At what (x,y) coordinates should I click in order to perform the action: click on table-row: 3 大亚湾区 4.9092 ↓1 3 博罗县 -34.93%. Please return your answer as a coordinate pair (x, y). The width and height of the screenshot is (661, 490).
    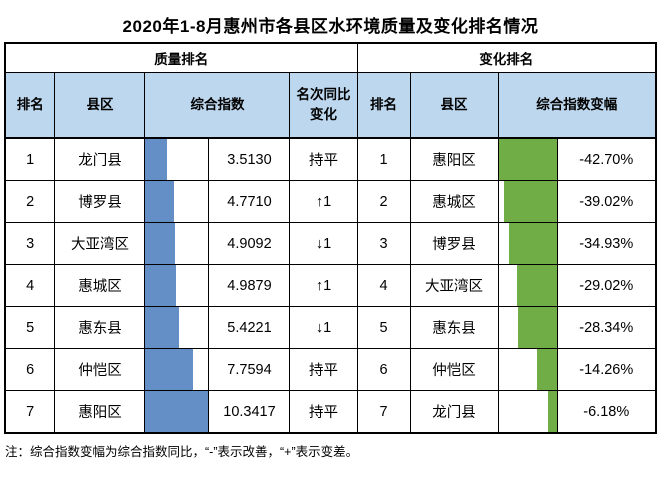
    Looking at the image, I should click on (330, 243).